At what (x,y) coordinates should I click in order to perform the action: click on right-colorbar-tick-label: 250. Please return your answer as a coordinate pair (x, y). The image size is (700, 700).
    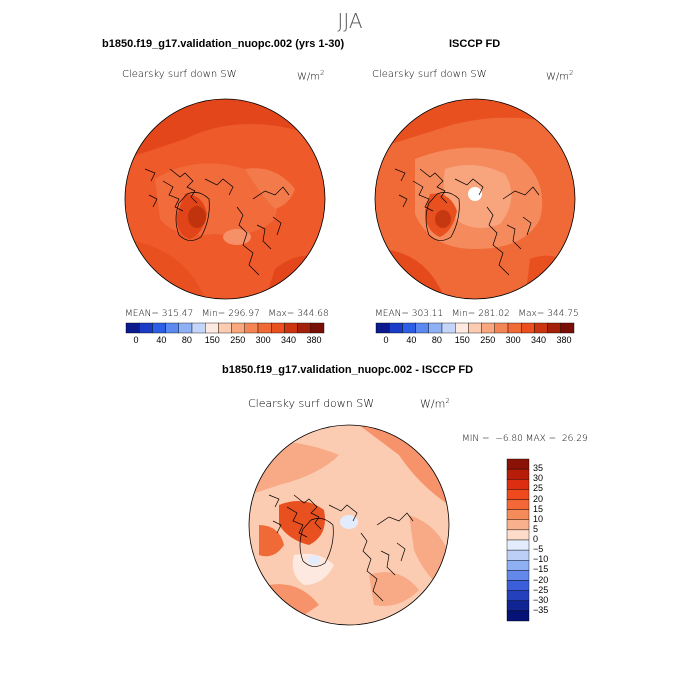
    Looking at the image, I should click on (488, 340).